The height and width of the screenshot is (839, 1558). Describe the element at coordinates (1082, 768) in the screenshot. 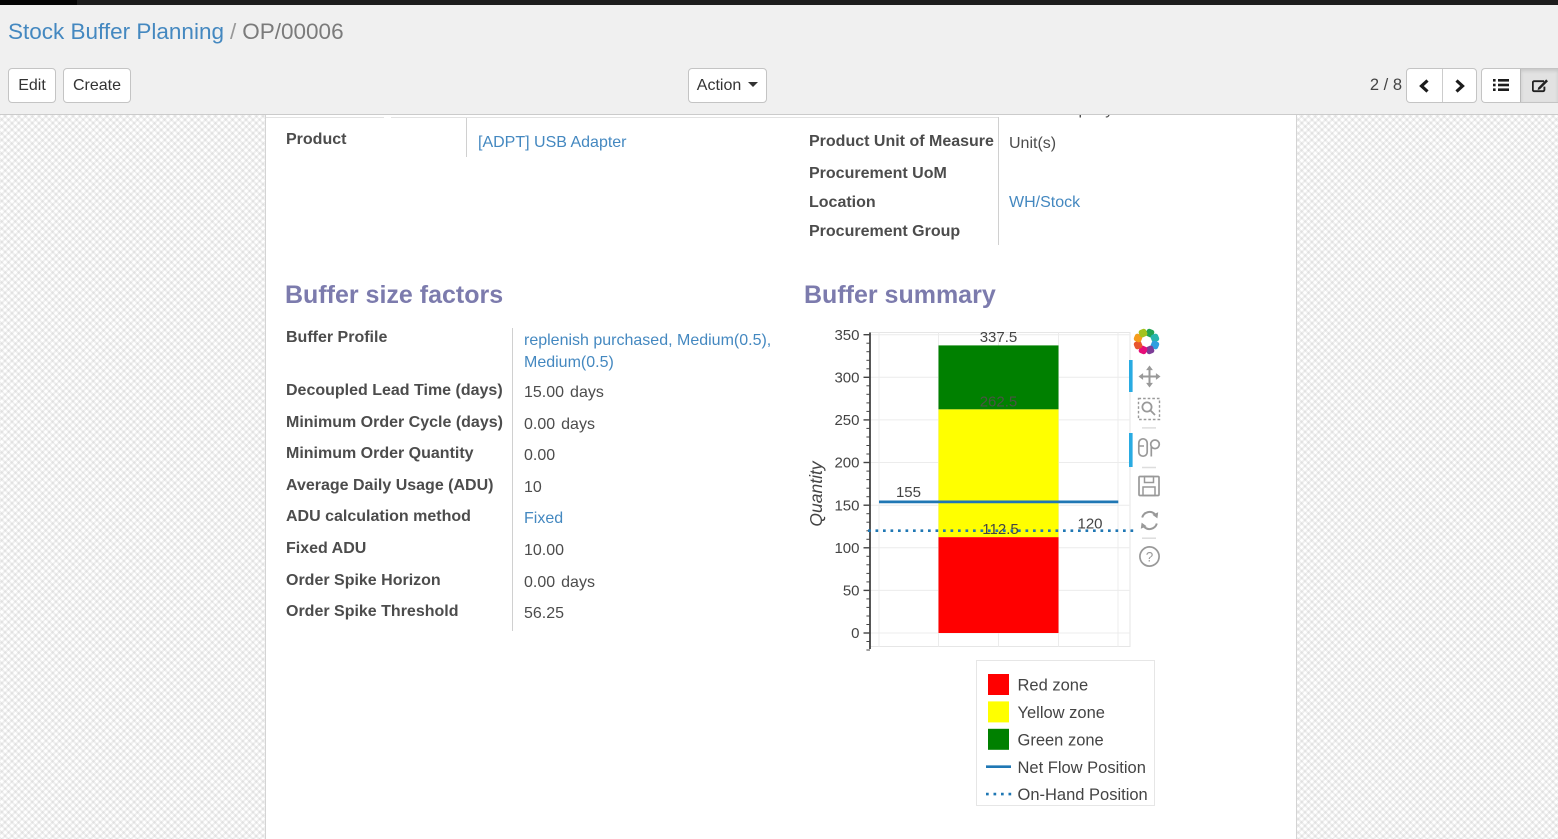

I see `svg-text: Net Flow Position` at that location.